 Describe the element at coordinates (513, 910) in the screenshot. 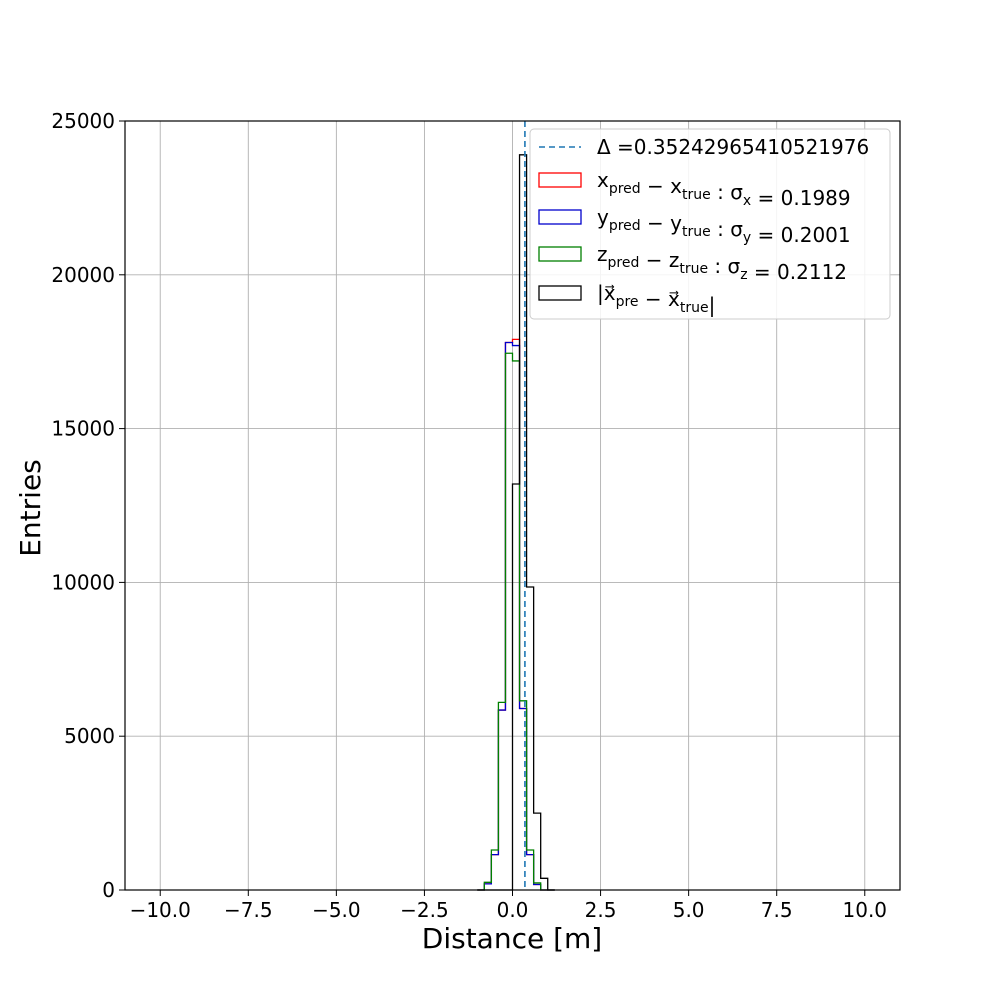

I see `x-tick-label: 0.0` at that location.